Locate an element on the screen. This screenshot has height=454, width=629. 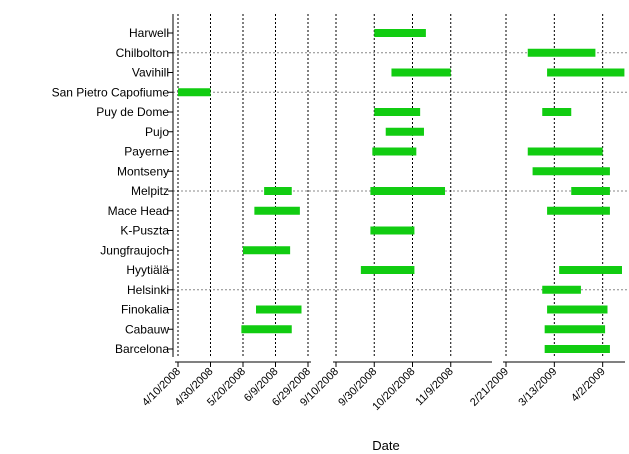
x-tick-label: 2/21/2009 is located at coordinates (489, 387).